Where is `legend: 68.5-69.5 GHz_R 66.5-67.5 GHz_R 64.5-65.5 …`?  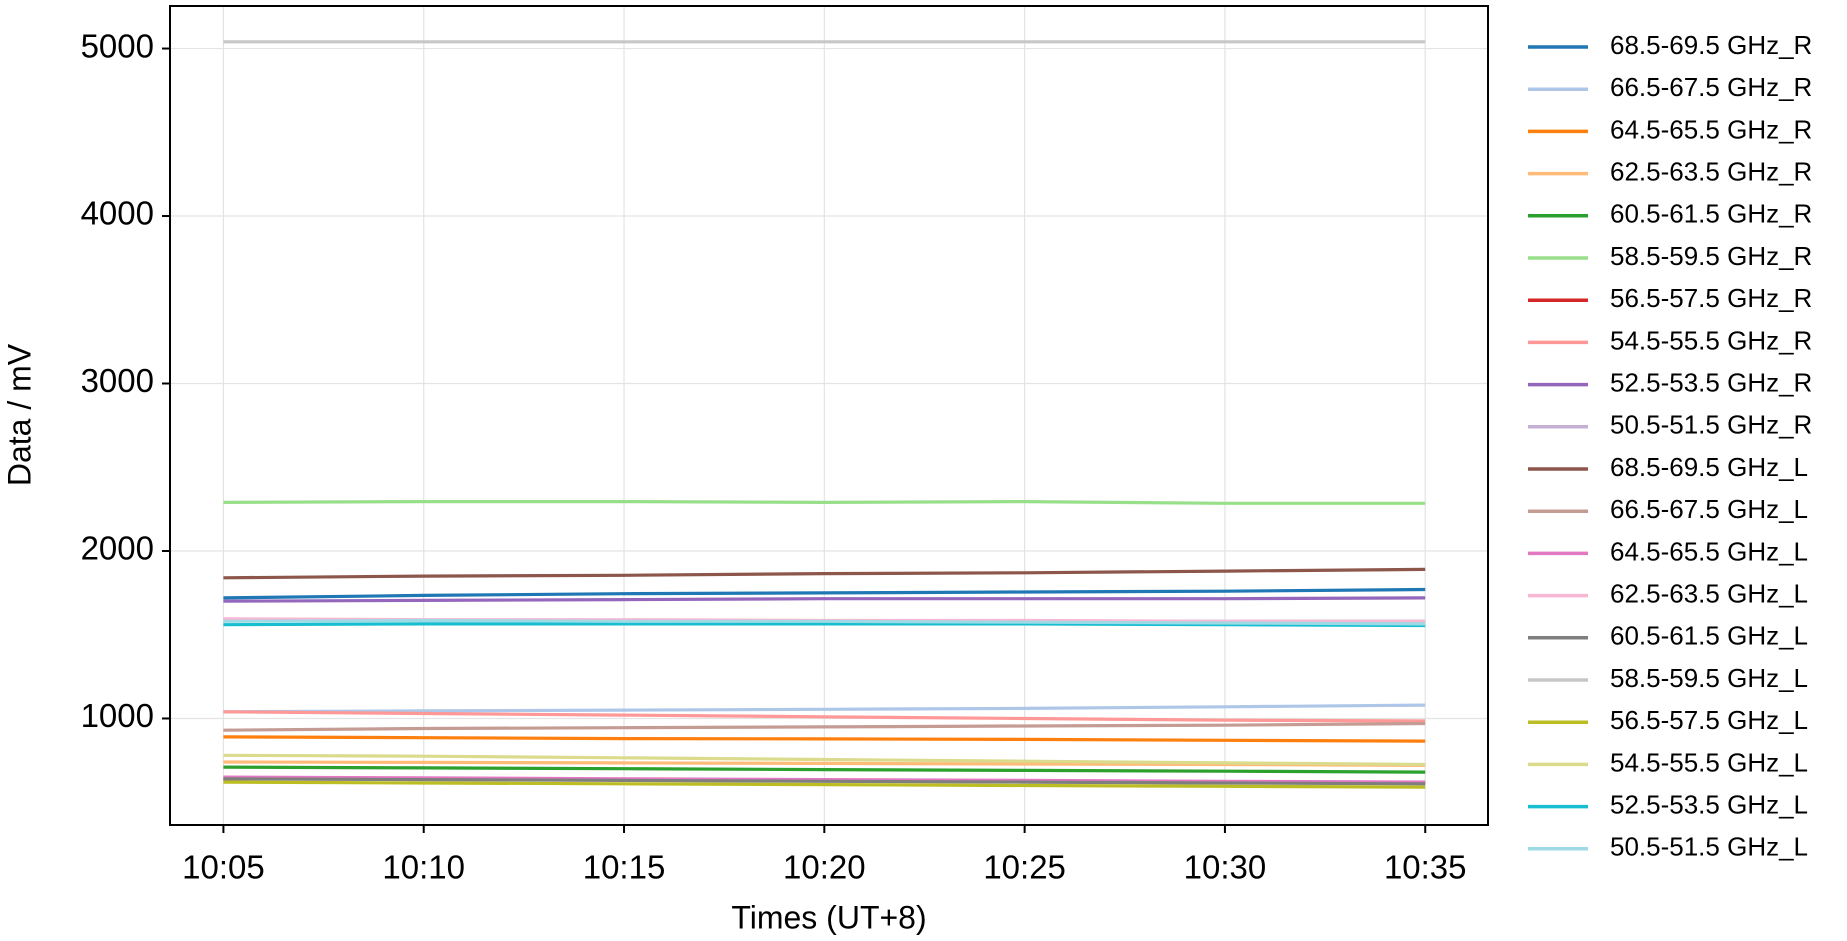 legend: 68.5-69.5 GHz_R 66.5-67.5 GHz_R 64.5-65.5 … is located at coordinates (1670, 446).